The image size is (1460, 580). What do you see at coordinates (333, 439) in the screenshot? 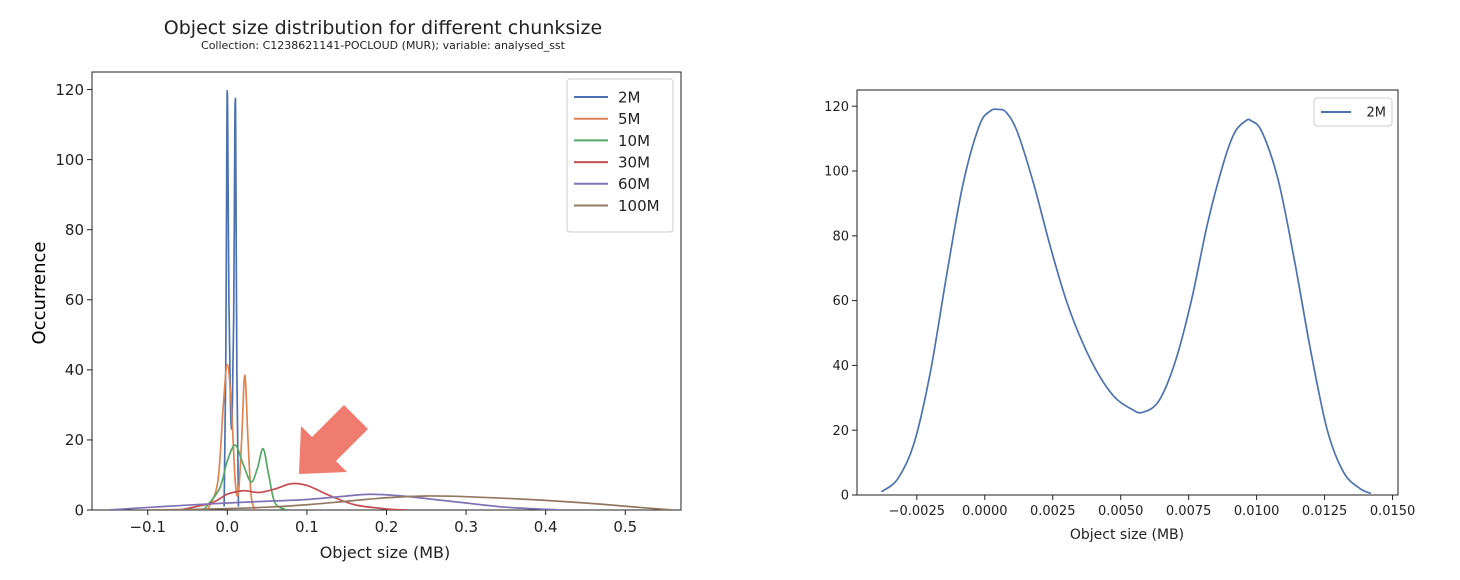
I see `red-arrow` at bounding box center [333, 439].